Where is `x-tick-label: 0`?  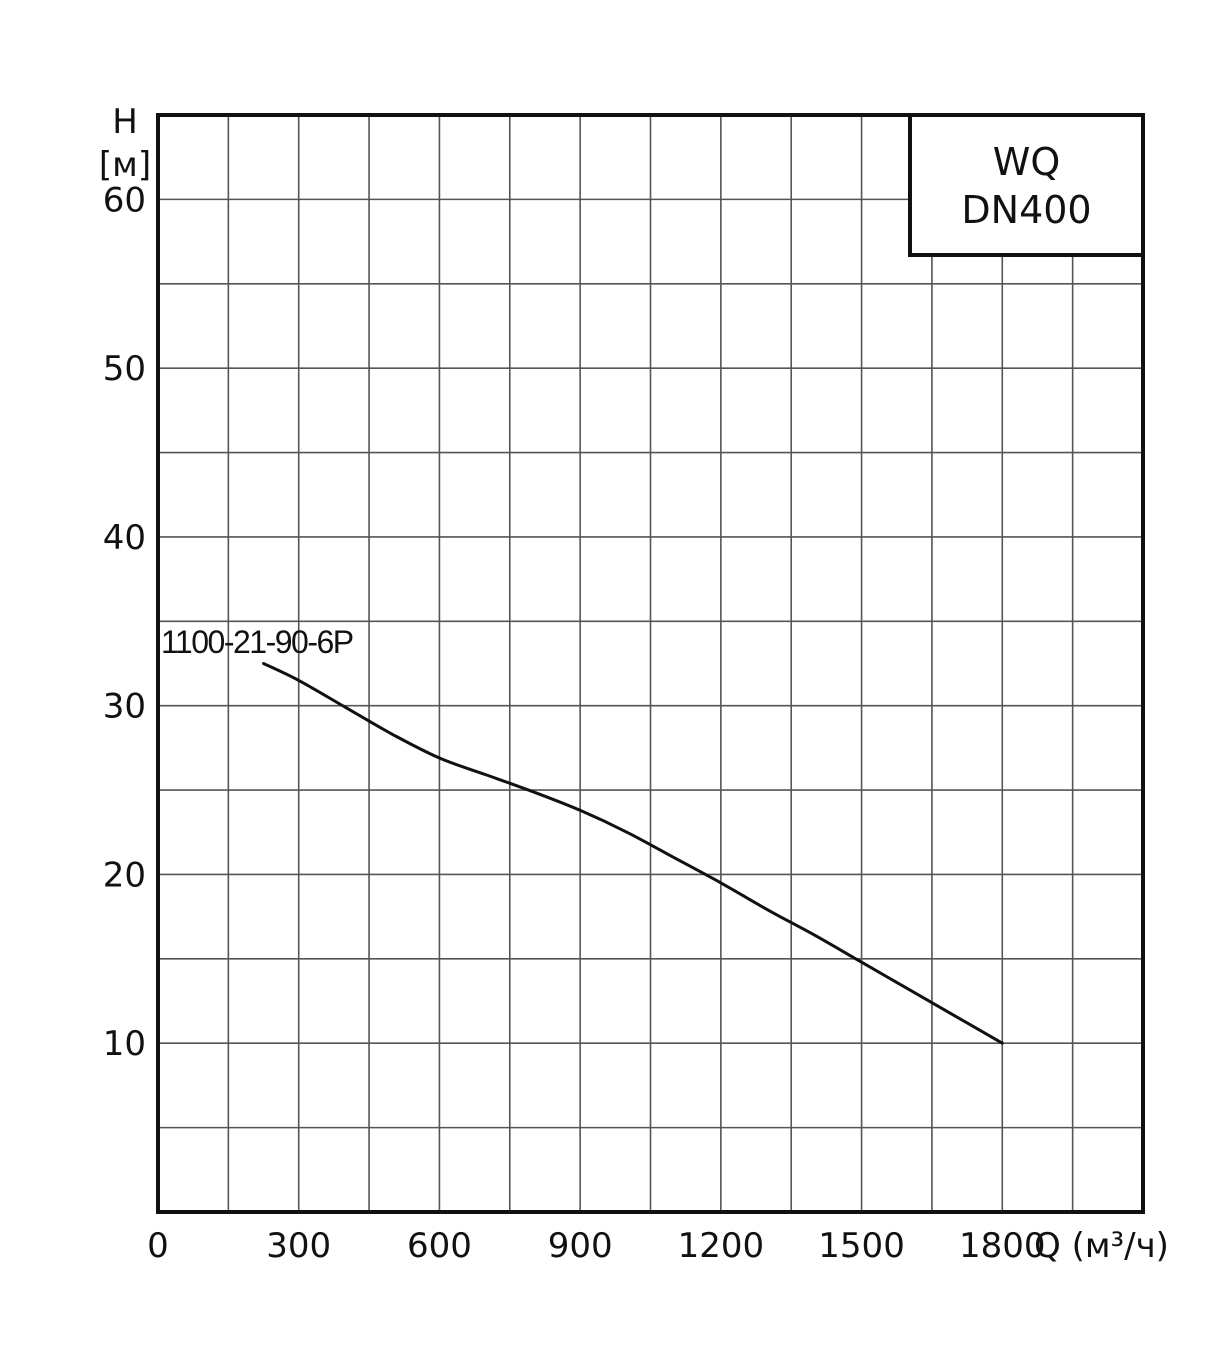
x-tick-label: 0 is located at coordinates (158, 1246).